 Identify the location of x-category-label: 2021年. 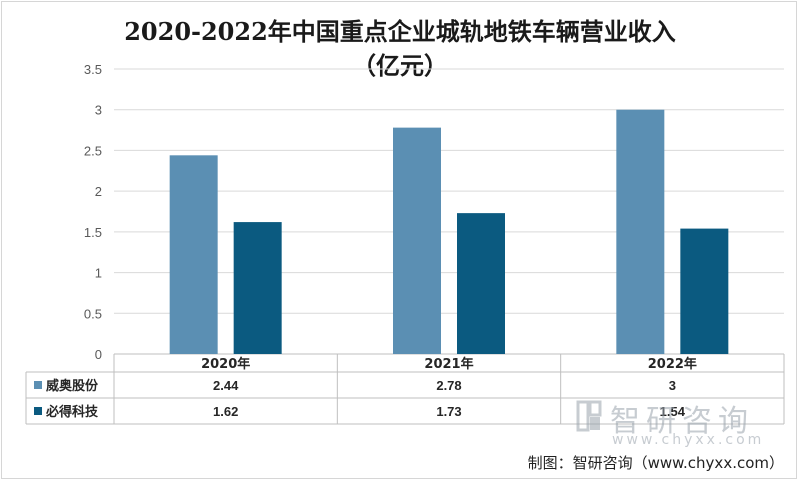
(448, 364).